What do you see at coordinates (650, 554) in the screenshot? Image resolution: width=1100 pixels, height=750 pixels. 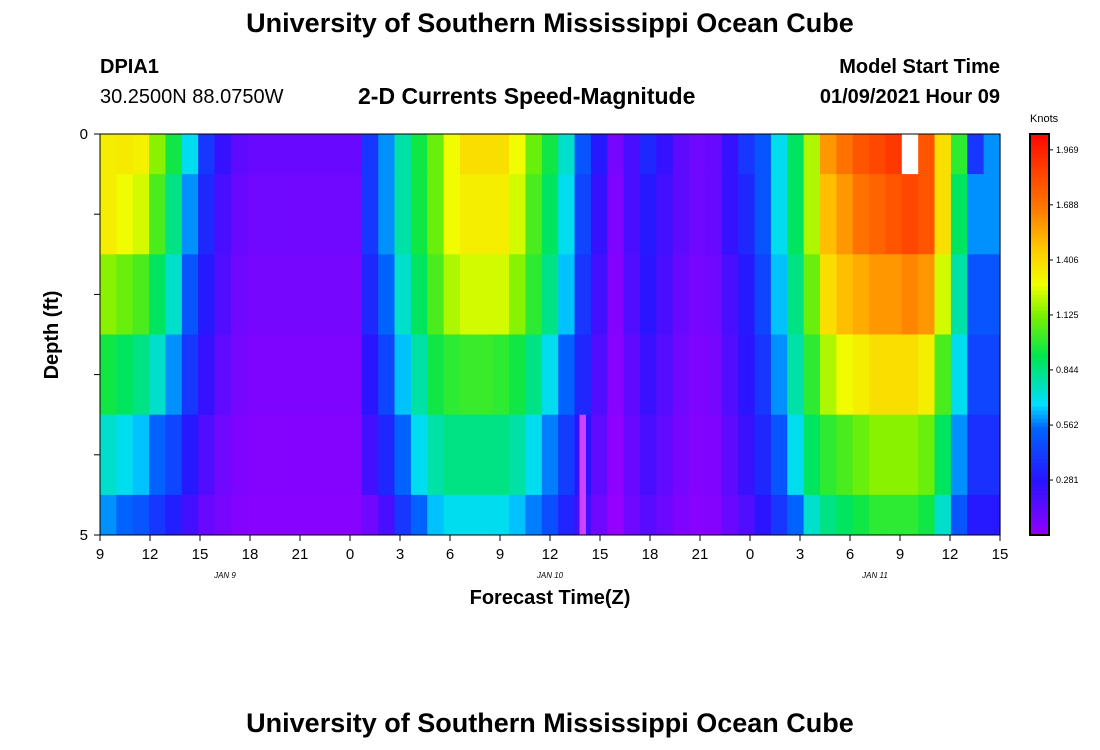 I see `x-tick-label: 18` at bounding box center [650, 554].